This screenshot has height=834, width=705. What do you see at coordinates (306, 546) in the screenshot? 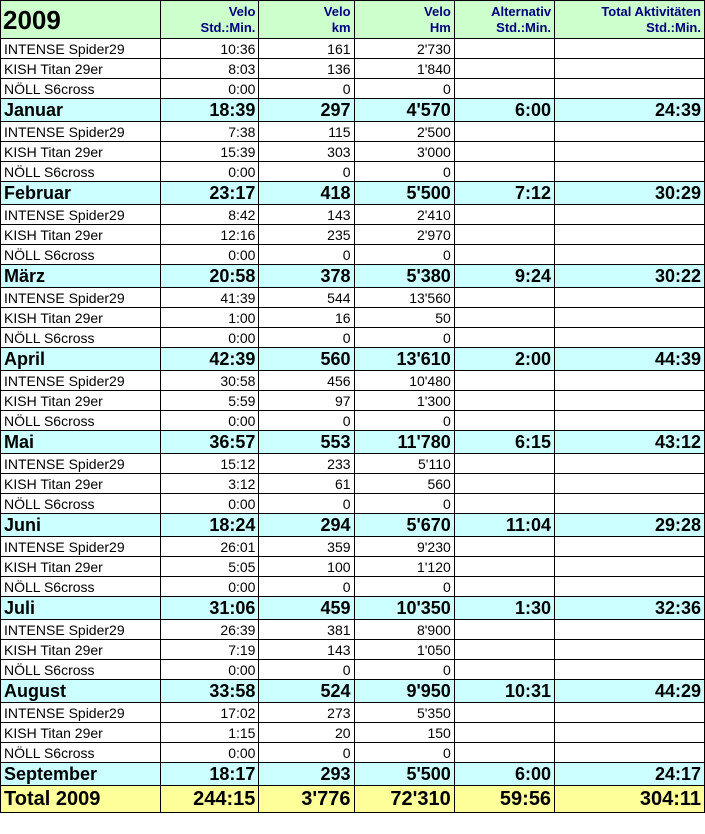
I see `cell-km: 359` at bounding box center [306, 546].